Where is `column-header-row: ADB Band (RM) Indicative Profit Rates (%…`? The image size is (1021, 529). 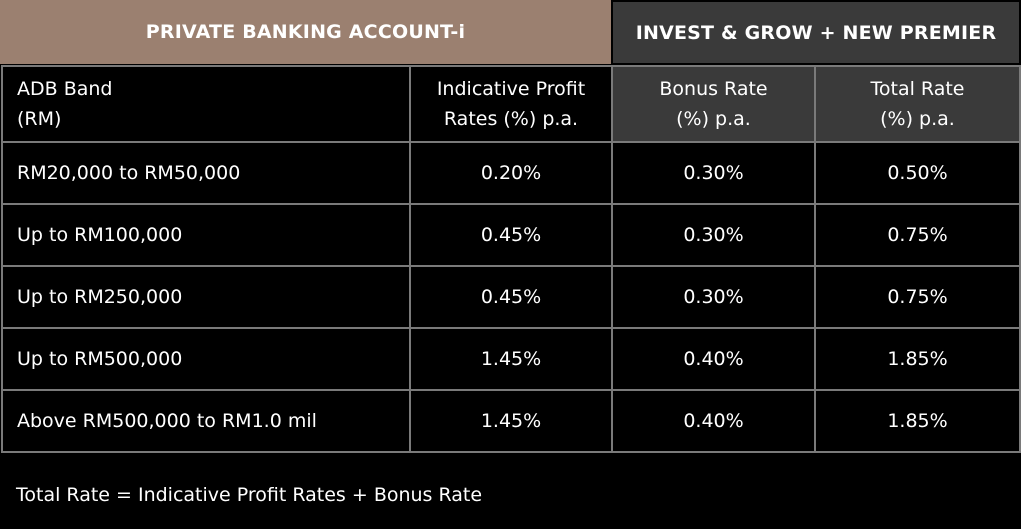
column-header-row: ADB Band (RM) Indicative Profit Rates (%… is located at coordinates (511, 104).